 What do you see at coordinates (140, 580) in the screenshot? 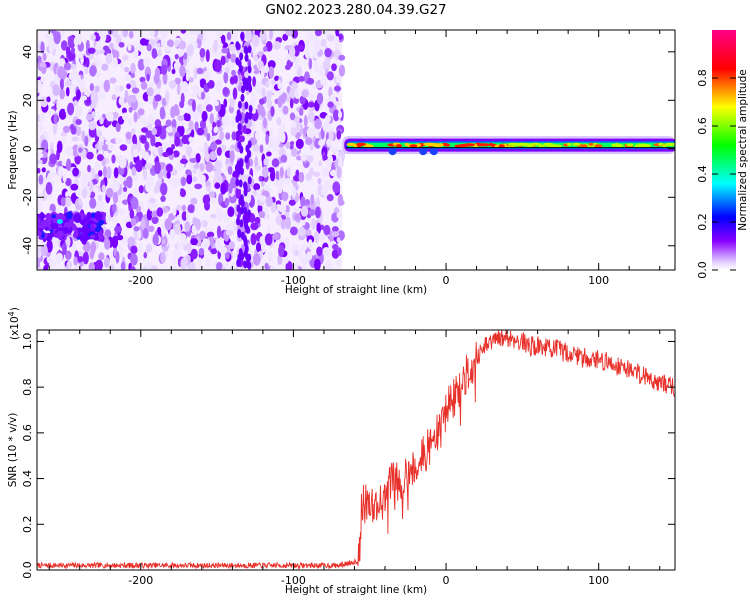
I see `snr-xtick-label: -200` at bounding box center [140, 580].